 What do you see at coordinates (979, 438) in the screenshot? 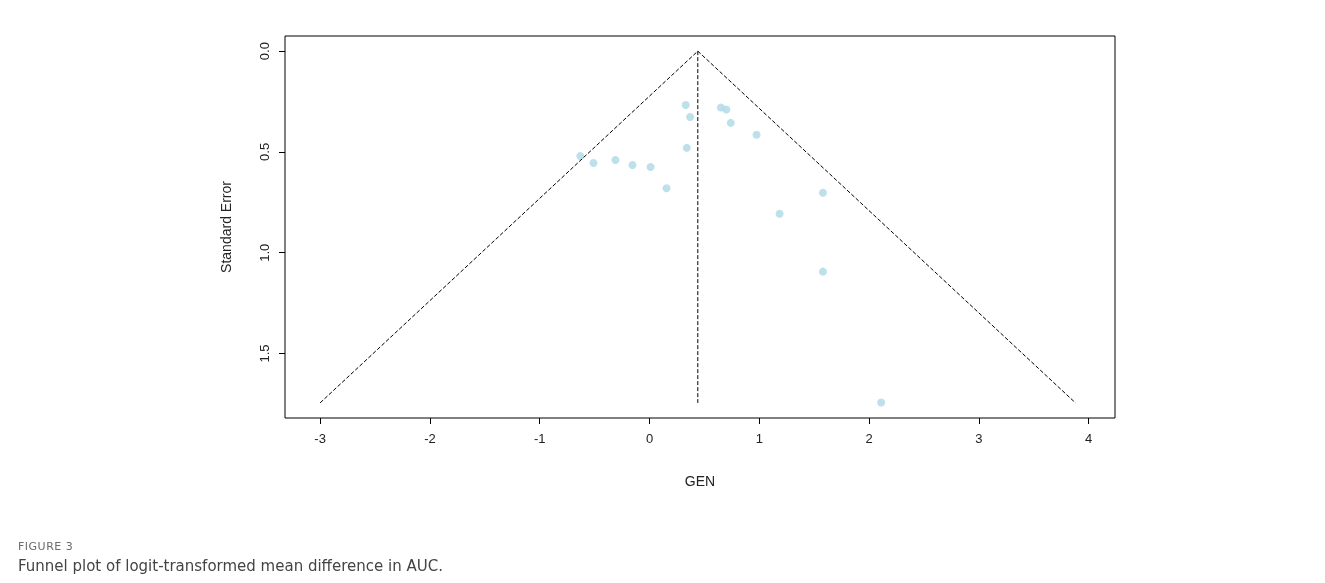
I see `x-tick-label: 3` at bounding box center [979, 438].